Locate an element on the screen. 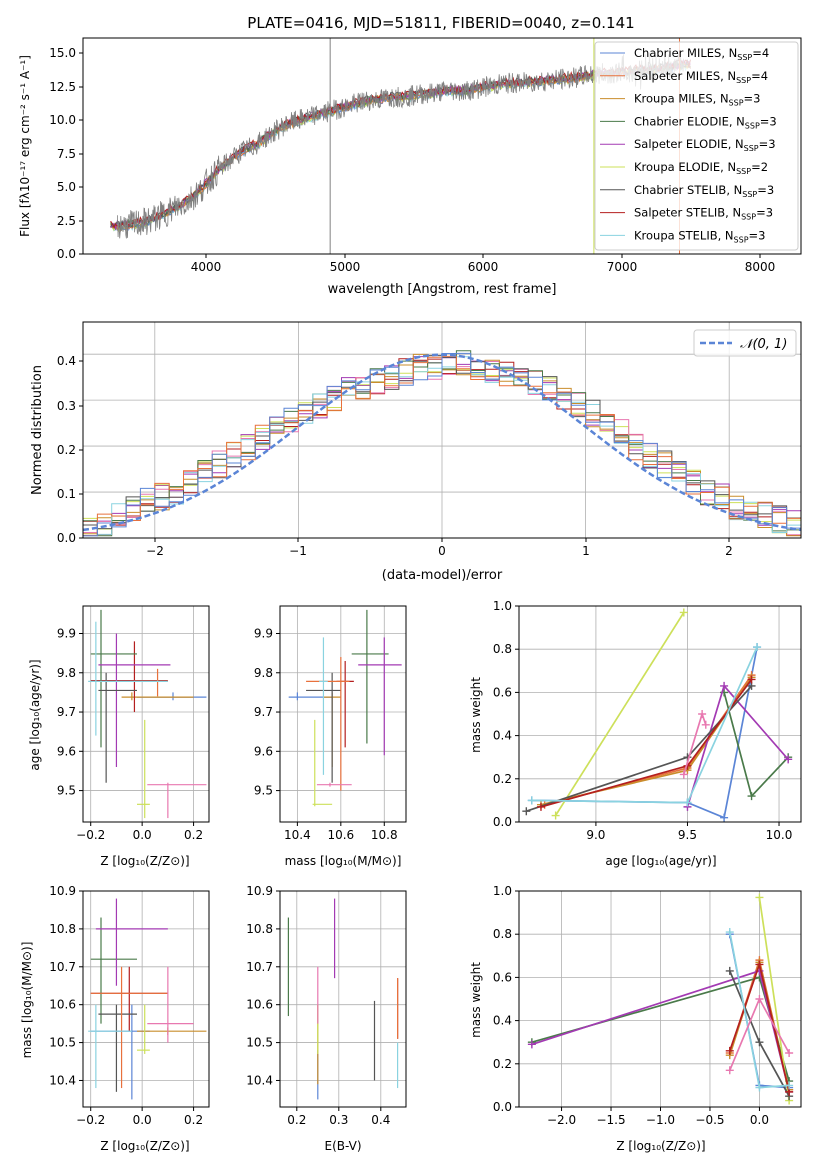  legend-entry: Kroupa MILES, NSSP=3 is located at coordinates (697, 100).